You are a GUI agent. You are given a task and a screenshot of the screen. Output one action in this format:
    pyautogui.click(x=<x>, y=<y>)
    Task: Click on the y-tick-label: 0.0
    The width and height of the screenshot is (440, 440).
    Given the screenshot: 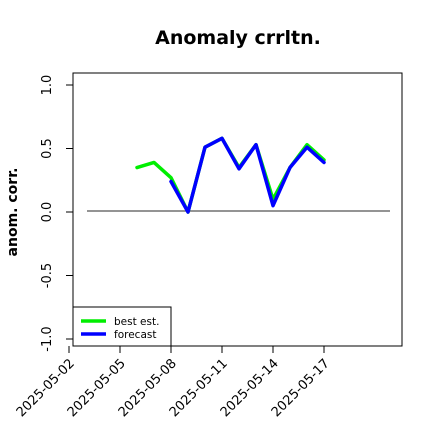 What is the action you would take?
    pyautogui.click(x=47, y=212)
    